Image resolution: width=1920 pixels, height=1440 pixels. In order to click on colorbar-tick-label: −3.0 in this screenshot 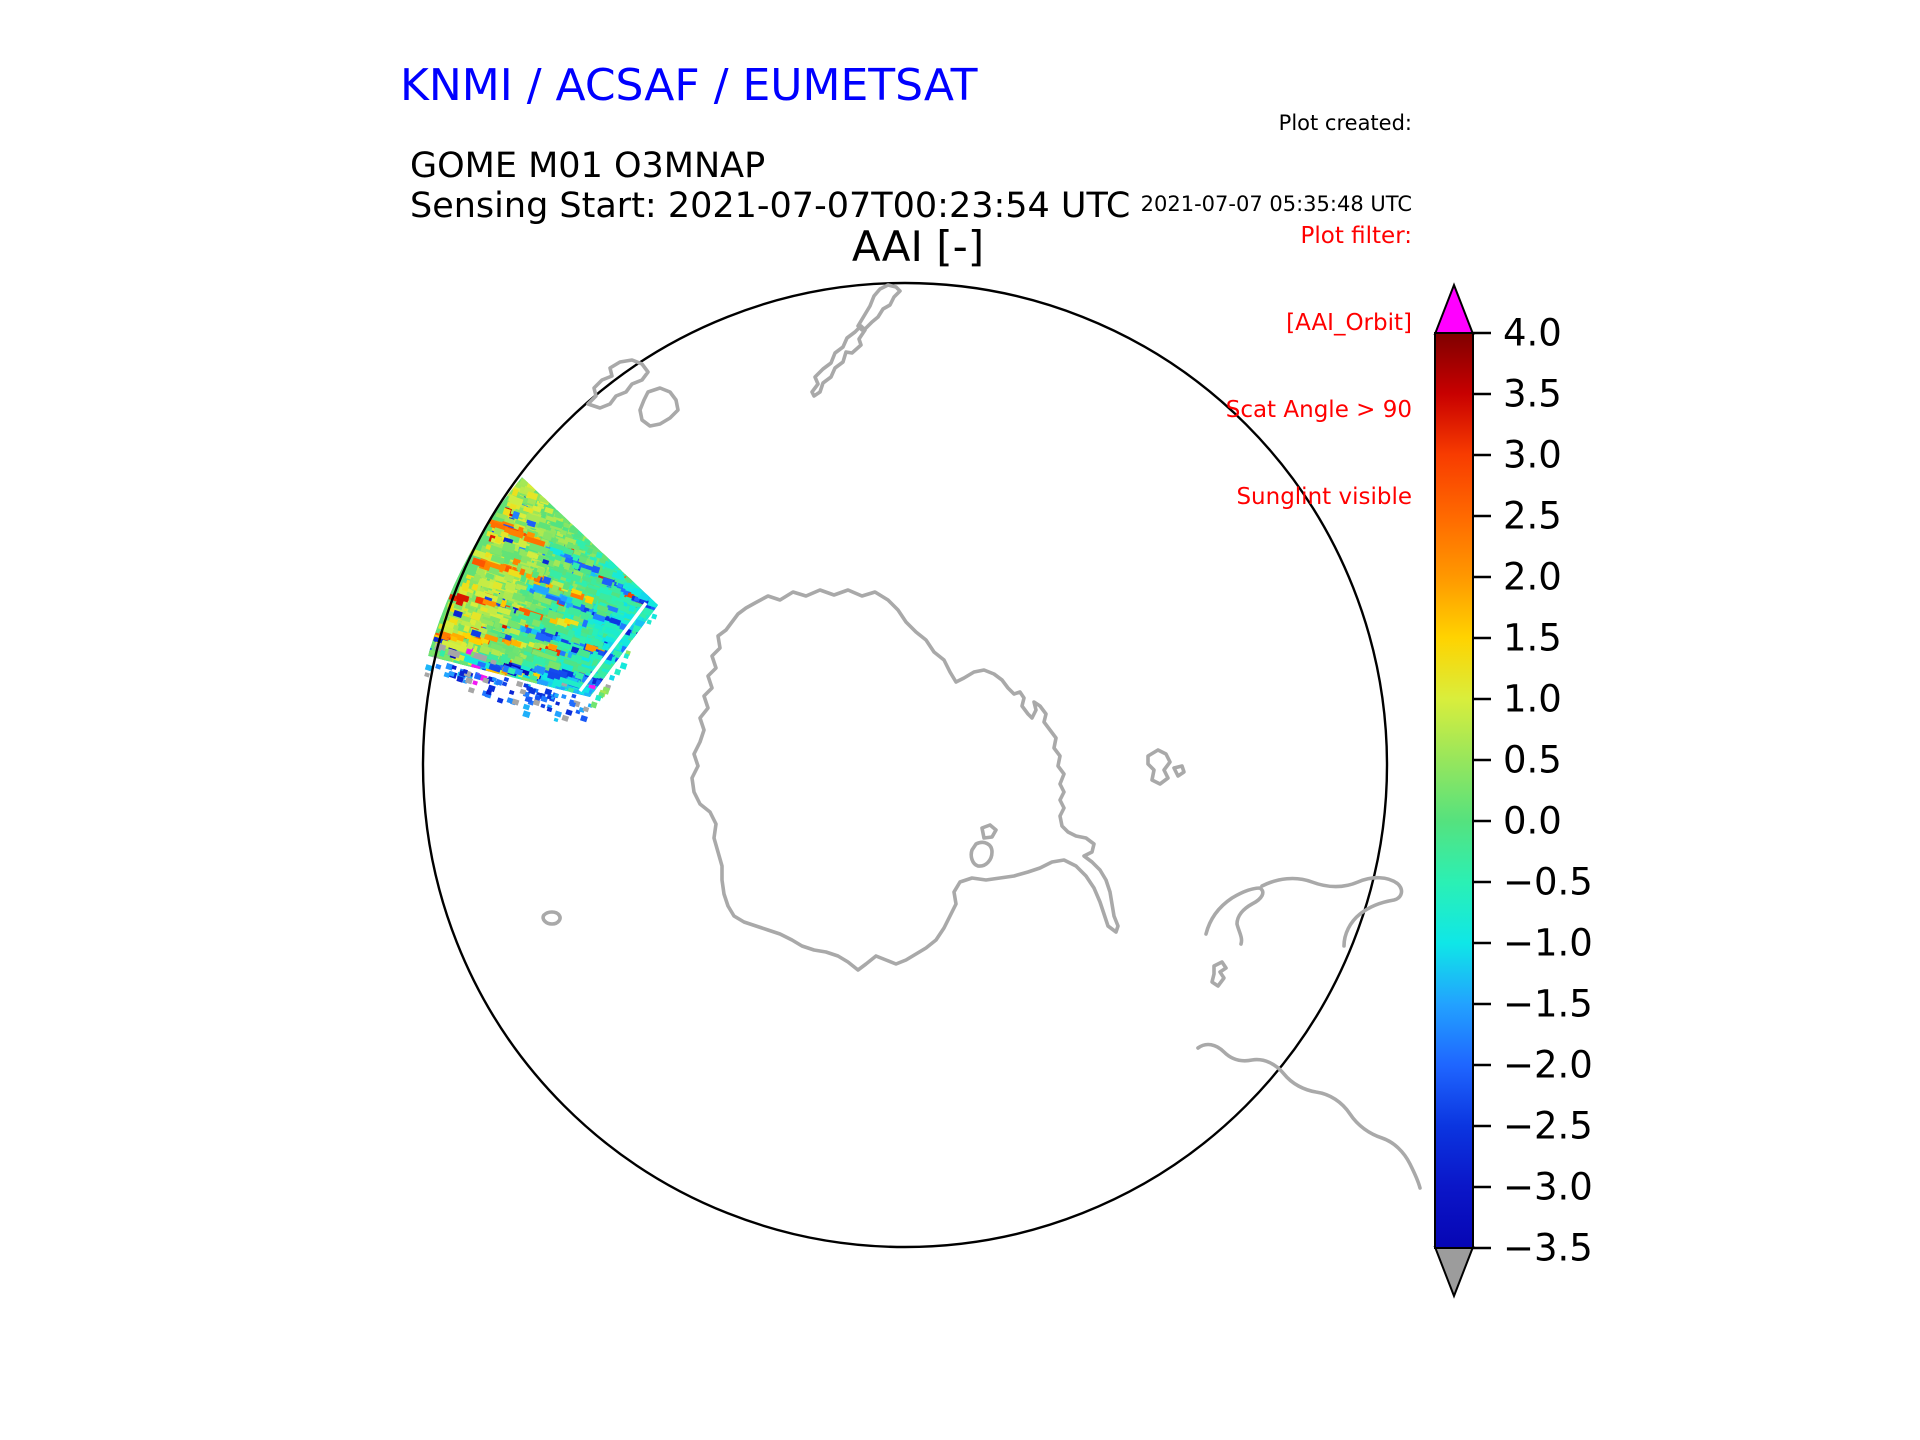, I will do `click(1548, 1187)`.